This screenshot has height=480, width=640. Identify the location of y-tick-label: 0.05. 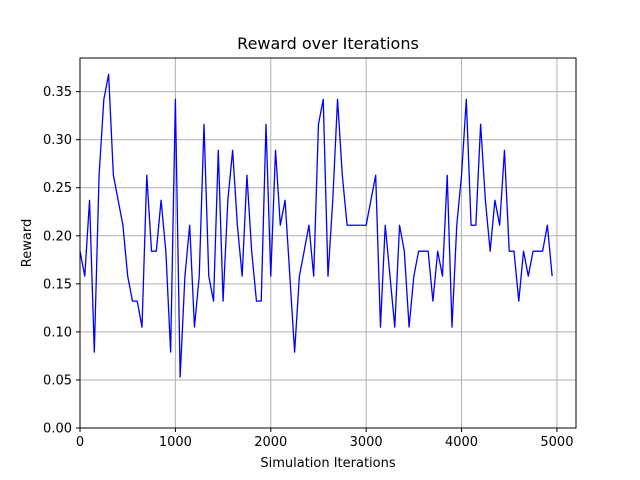
(57, 380).